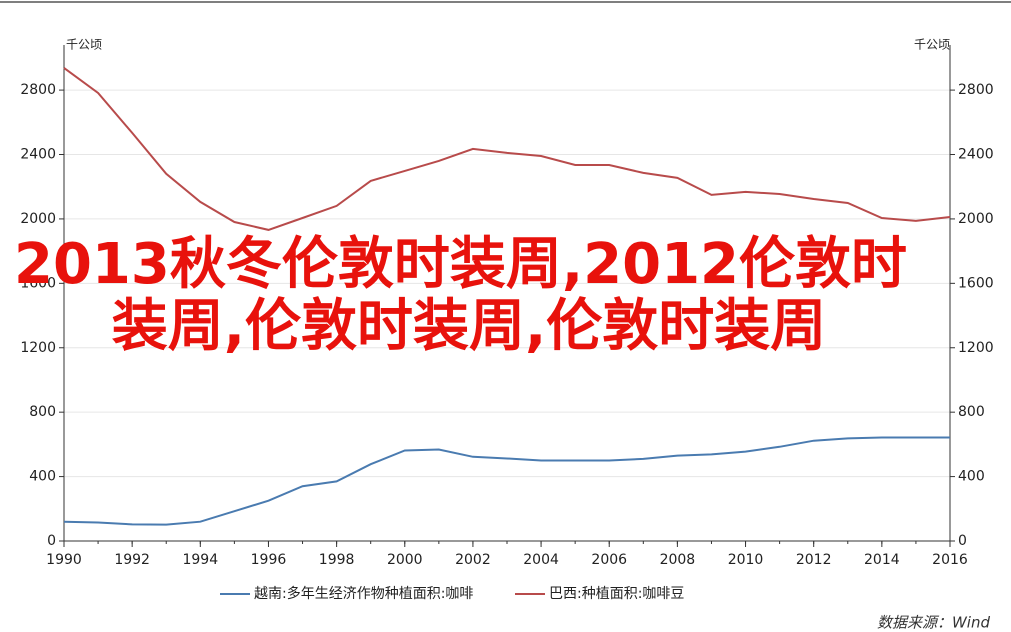 Image resolution: width=1011 pixels, height=632 pixels. What do you see at coordinates (976, 283) in the screenshot?
I see `y2-tick-label: 1600` at bounding box center [976, 283].